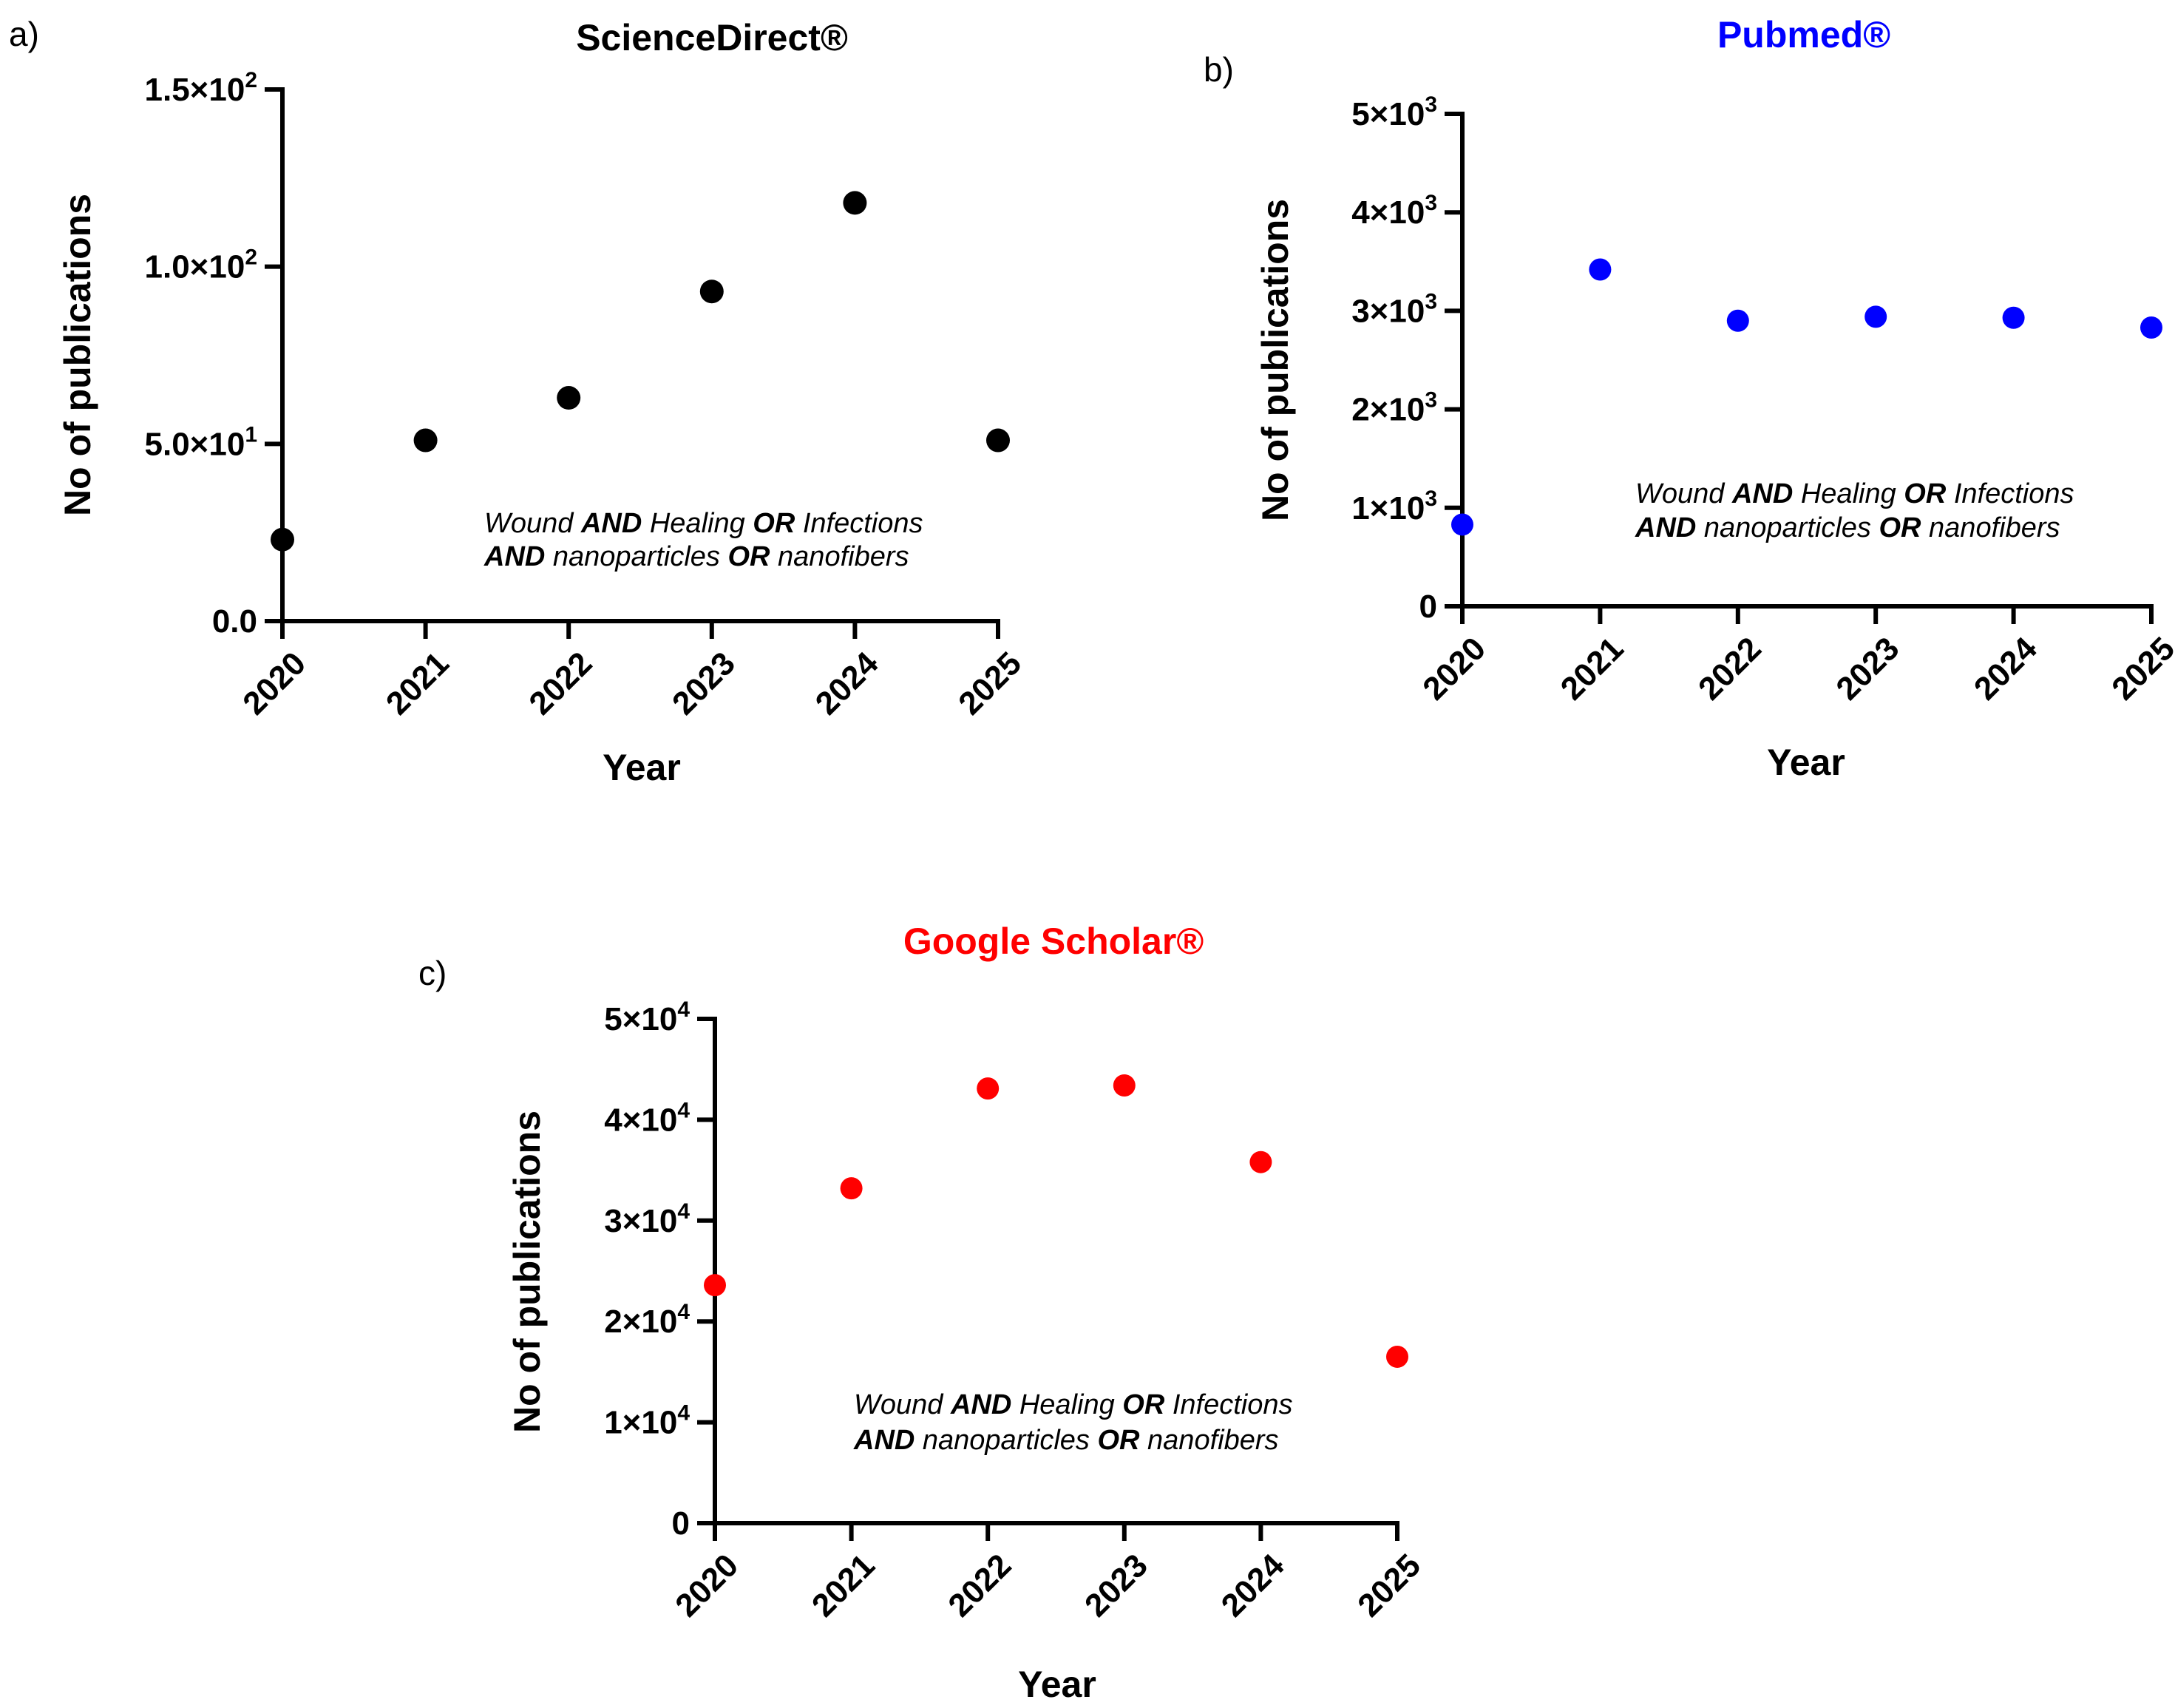 The width and height of the screenshot is (2175, 1708). I want to click on panel-label: b), so click(1219, 69).